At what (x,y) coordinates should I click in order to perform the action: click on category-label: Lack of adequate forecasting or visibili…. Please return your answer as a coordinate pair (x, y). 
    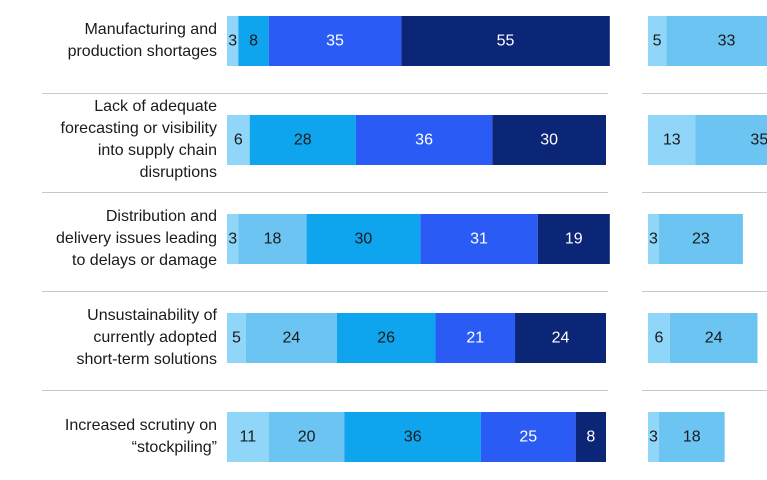
    Looking at the image, I should click on (139, 139).